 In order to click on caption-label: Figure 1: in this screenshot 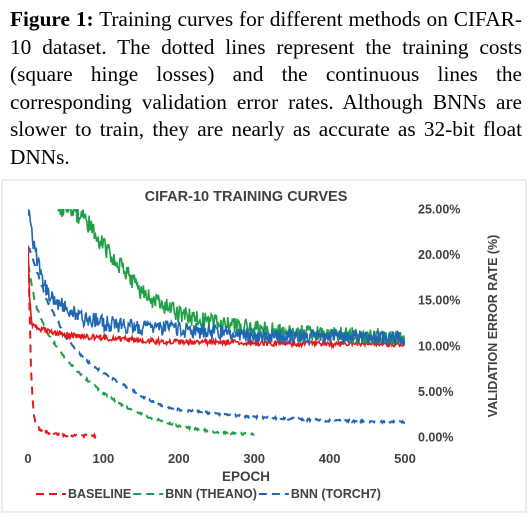, I will do `click(52, 19)`.